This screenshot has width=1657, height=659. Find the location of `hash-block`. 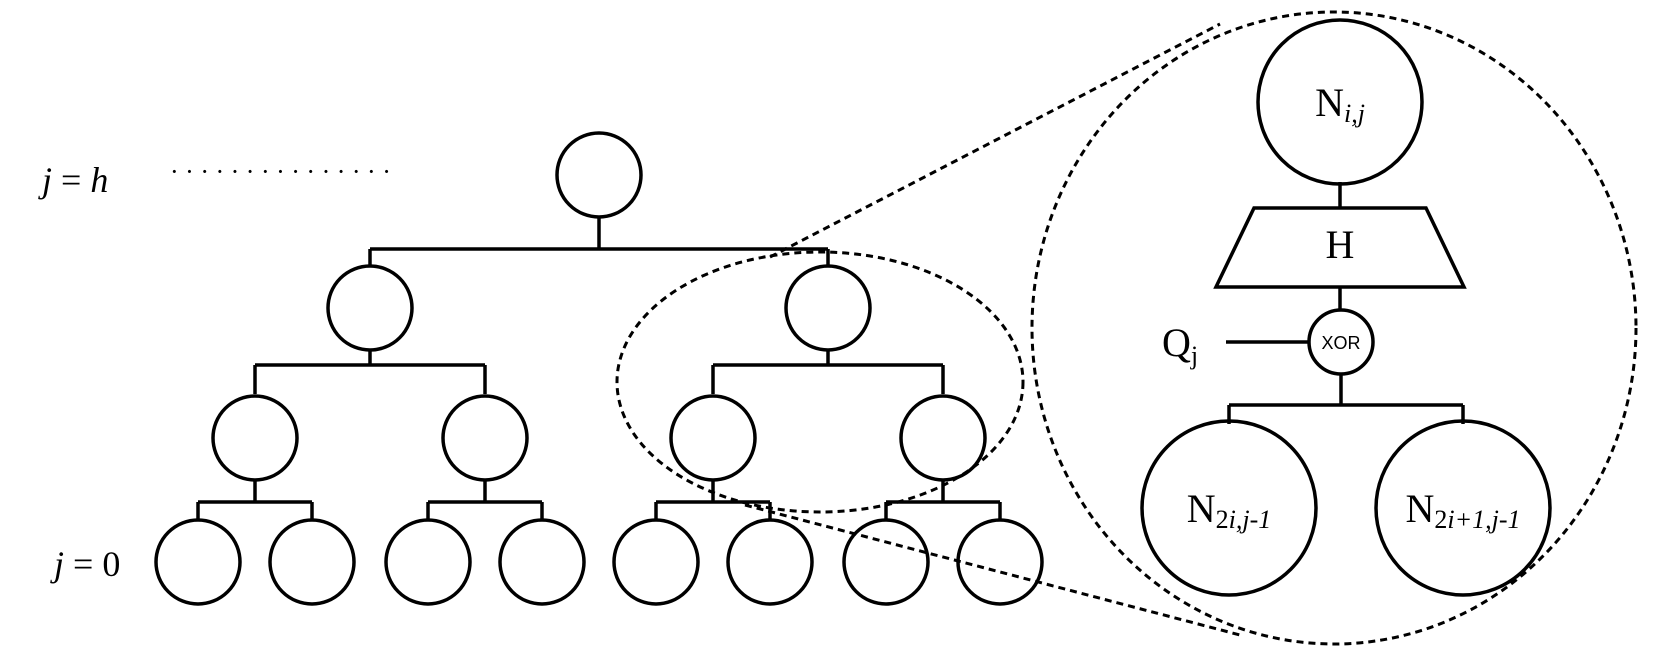

hash-block is located at coordinates (1340, 247).